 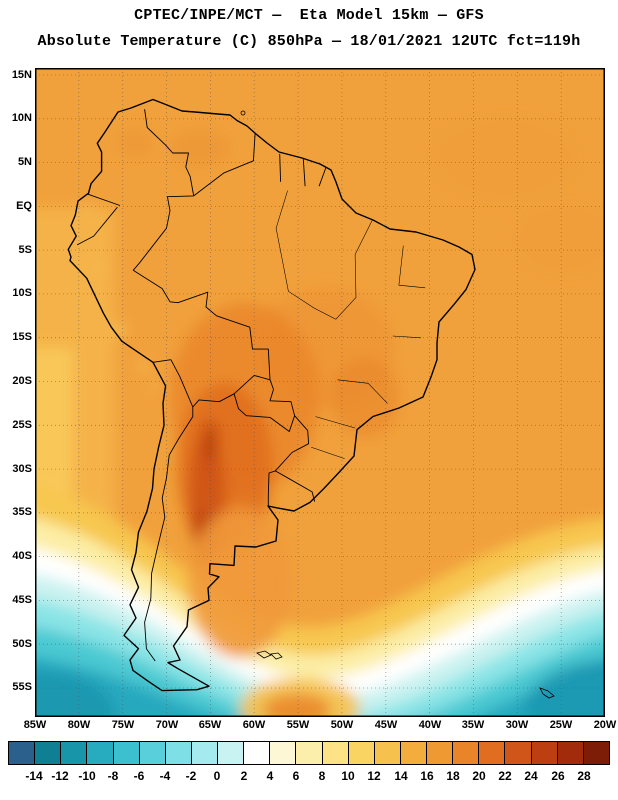 I want to click on lat-label: 45S, so click(x=22, y=600).